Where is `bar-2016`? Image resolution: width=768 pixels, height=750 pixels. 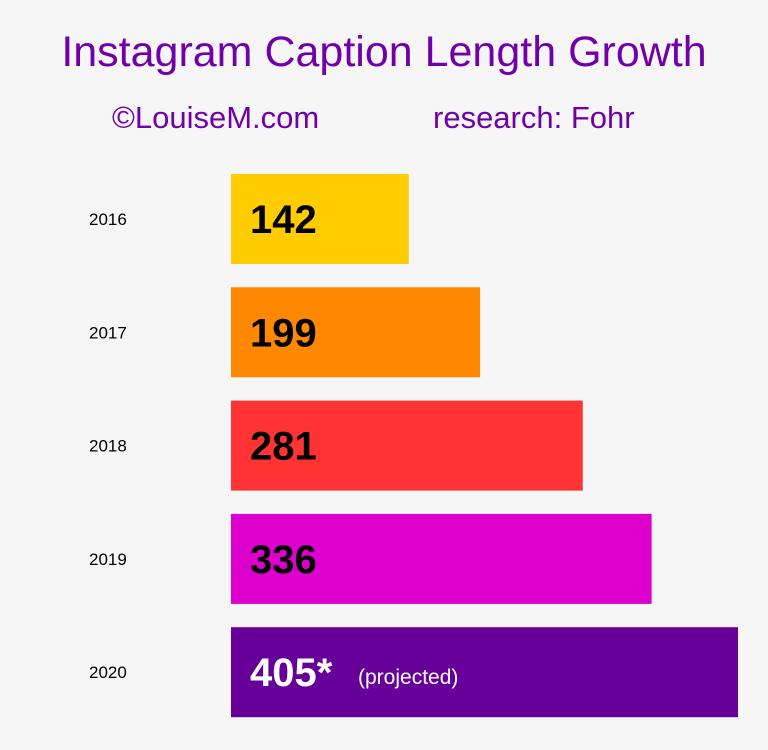 bar-2016 is located at coordinates (320, 219).